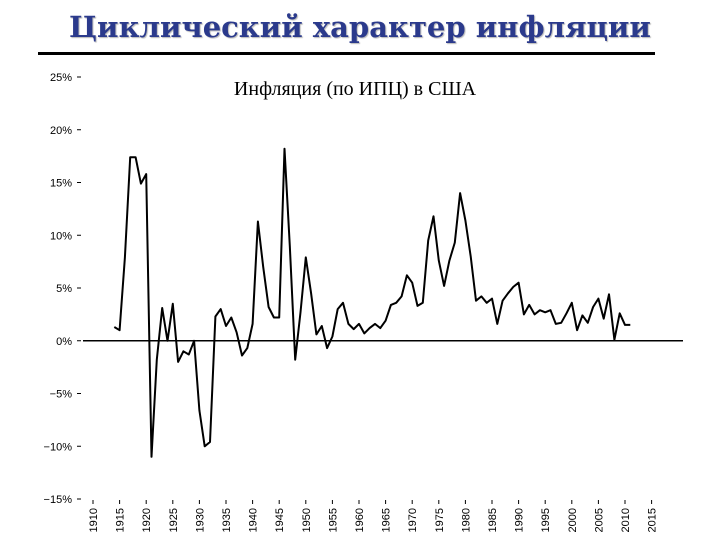  I want to click on y-tick-label: 15%, so click(61, 184).